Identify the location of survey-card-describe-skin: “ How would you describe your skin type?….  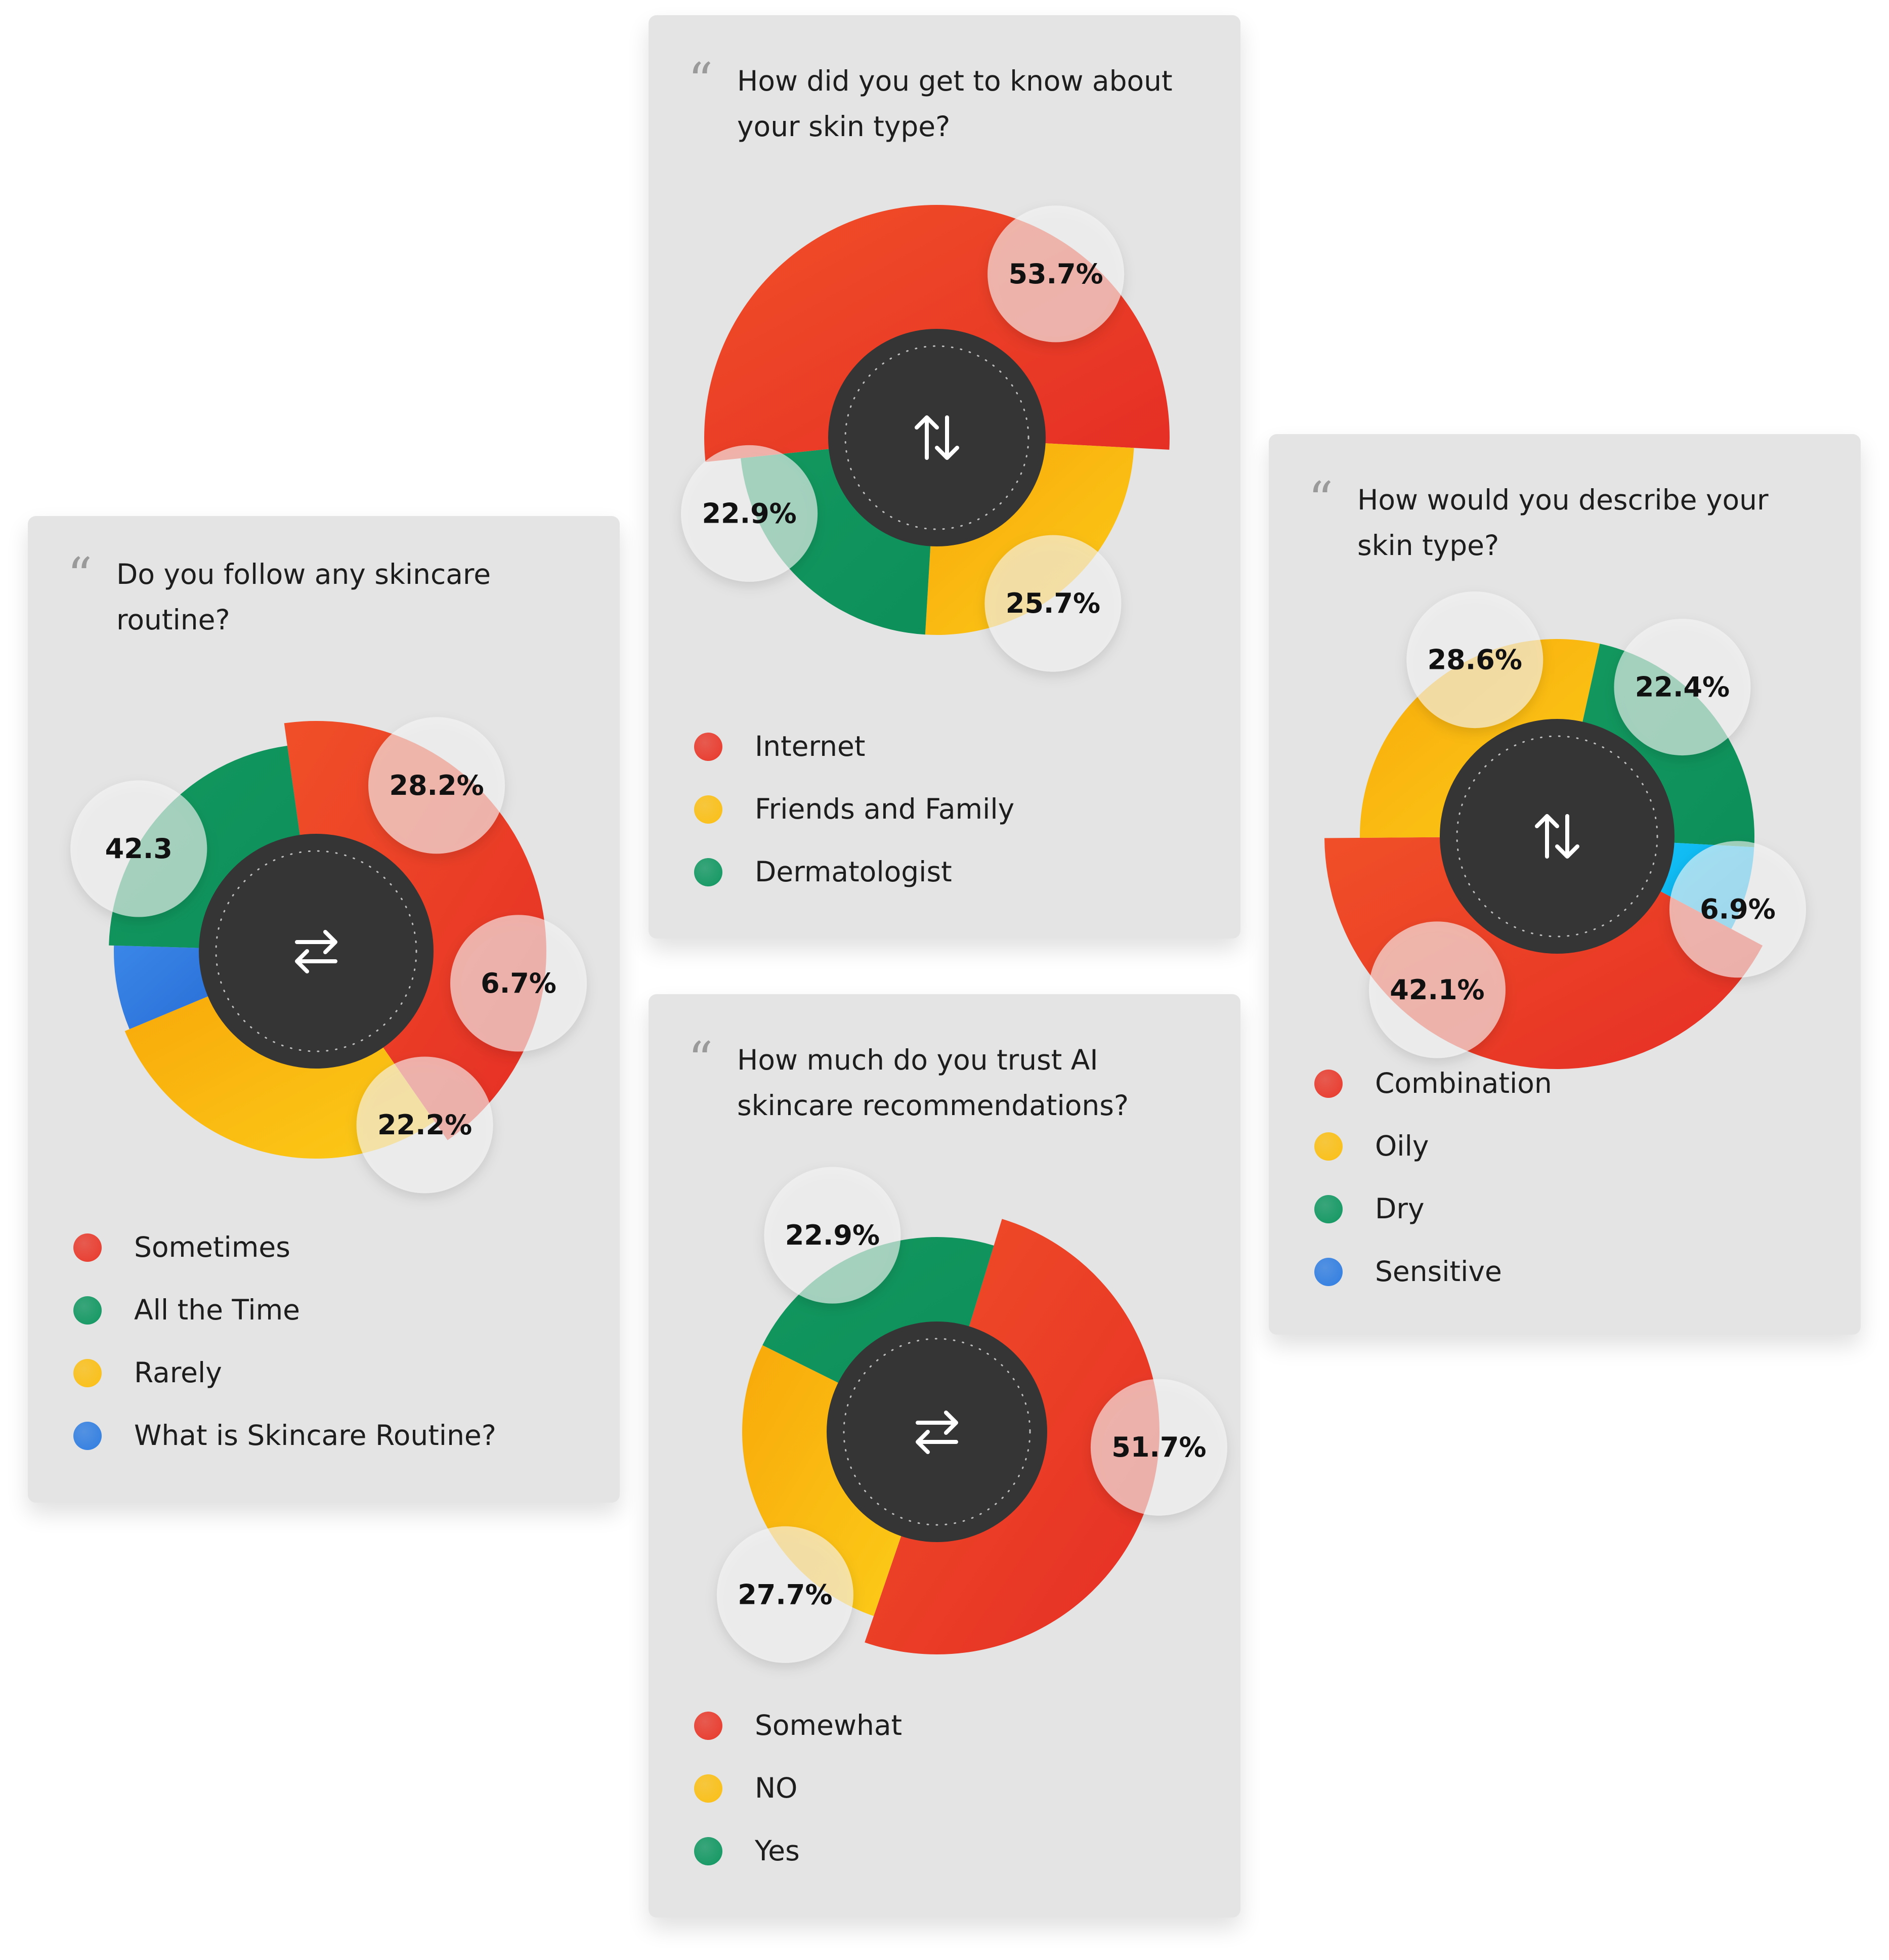
(1565, 884).